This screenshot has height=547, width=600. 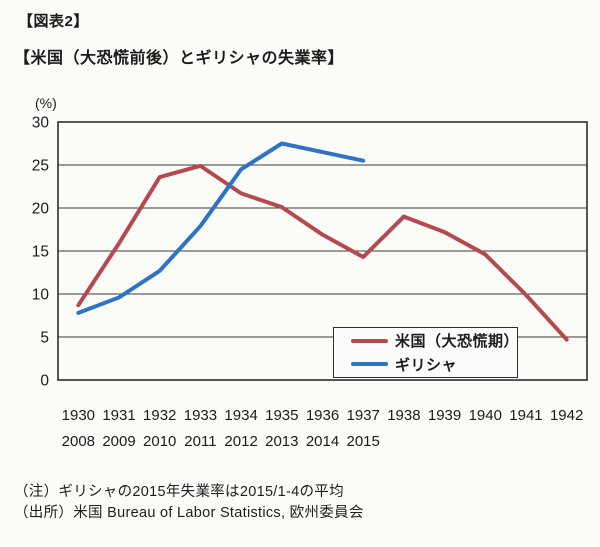 I want to click on x-axis-label-us-year: 1935, so click(x=281, y=415).